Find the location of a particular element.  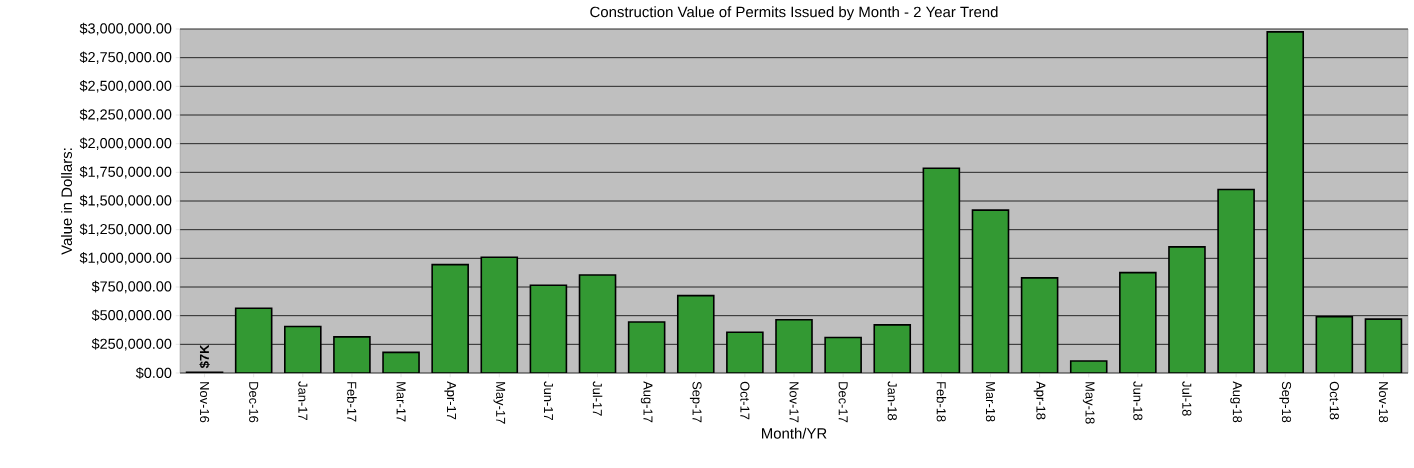

x-tick-label: May-17 is located at coordinates (499, 403).